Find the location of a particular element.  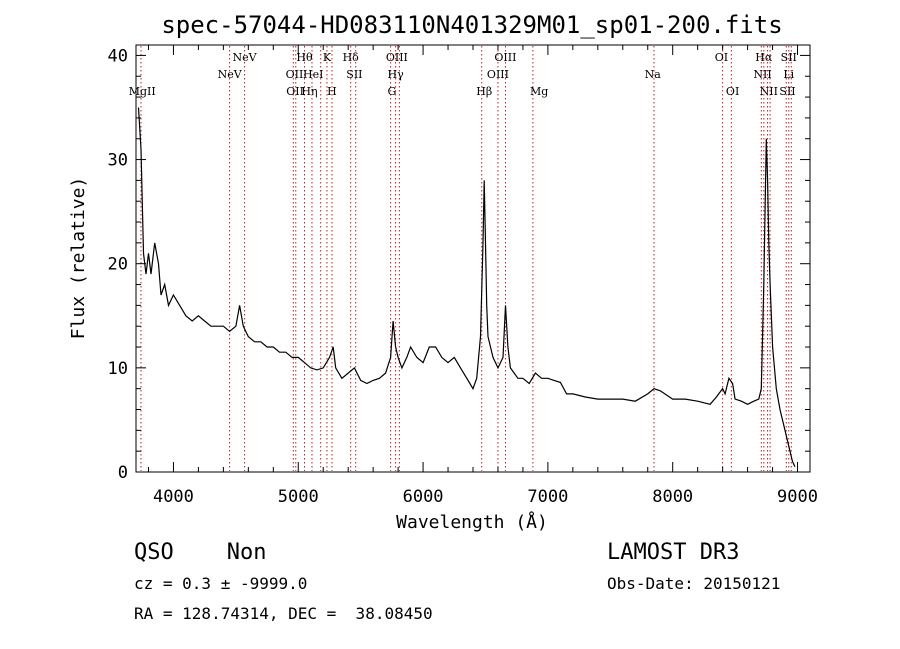

emission-line-label: G is located at coordinates (391, 91).